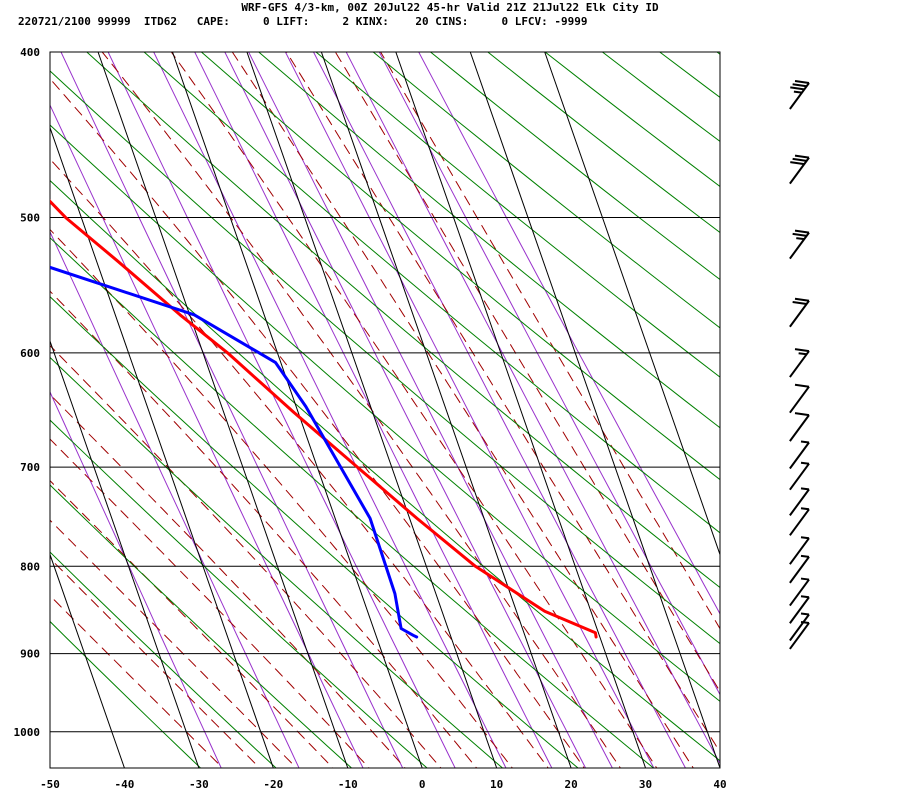  What do you see at coordinates (27, 732) in the screenshot?
I see `y-tick-label: 1000` at bounding box center [27, 732].